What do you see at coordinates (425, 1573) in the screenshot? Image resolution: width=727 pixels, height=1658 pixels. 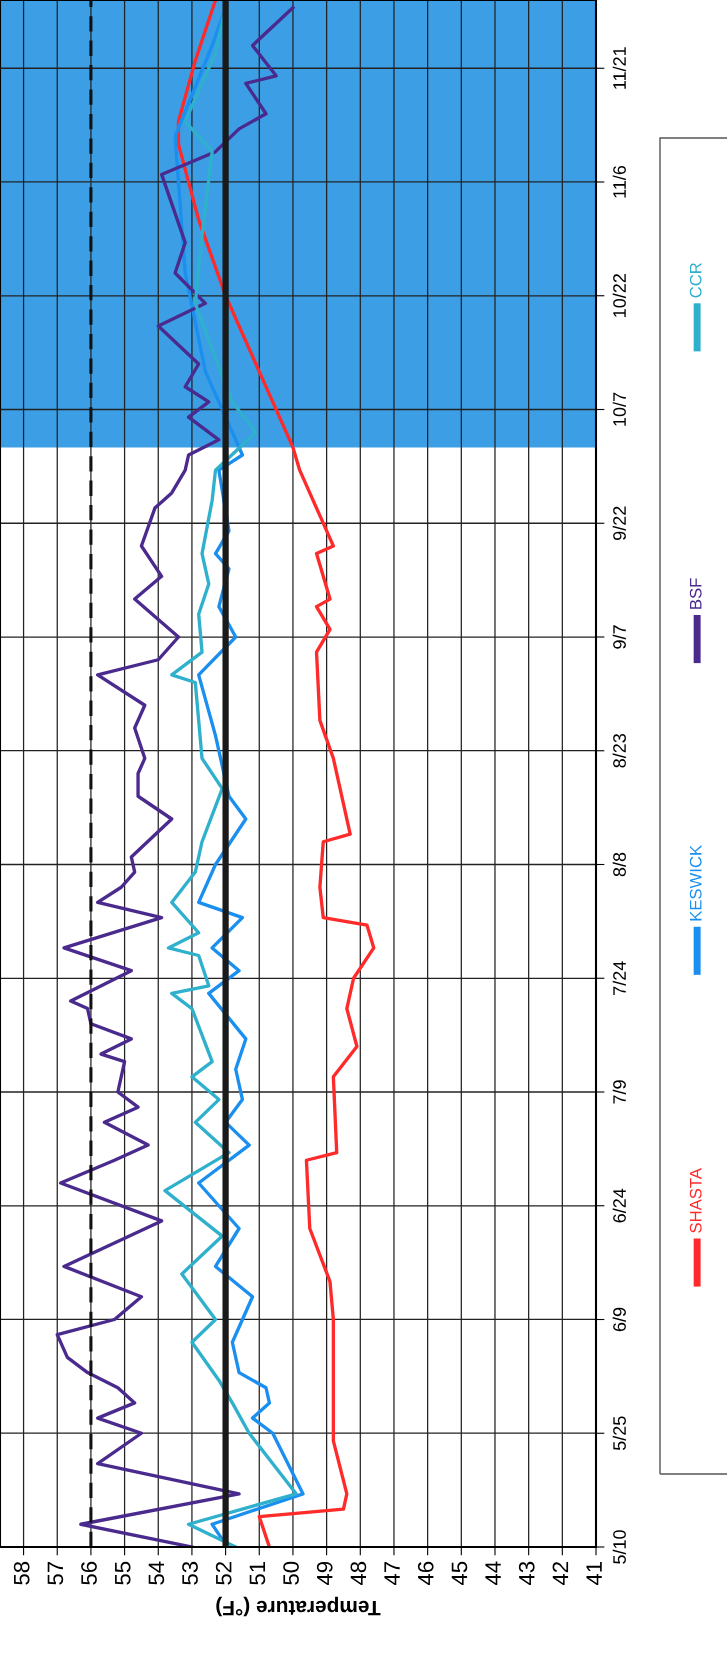 I see `x-tick-label: 46` at bounding box center [425, 1573].